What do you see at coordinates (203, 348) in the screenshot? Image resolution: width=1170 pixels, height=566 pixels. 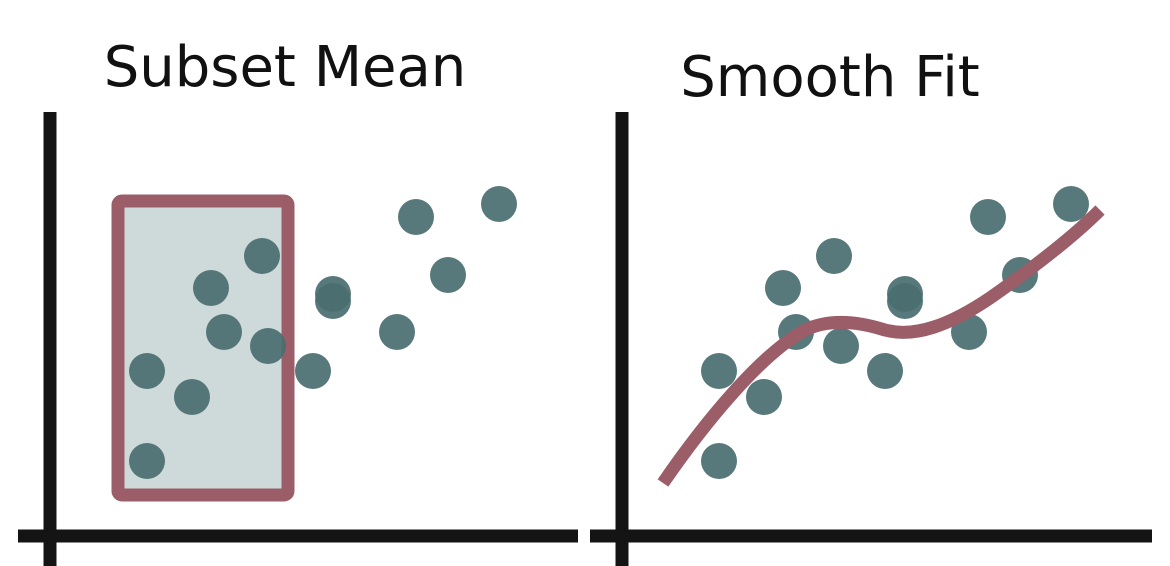 I see `subset-window-box` at bounding box center [203, 348].